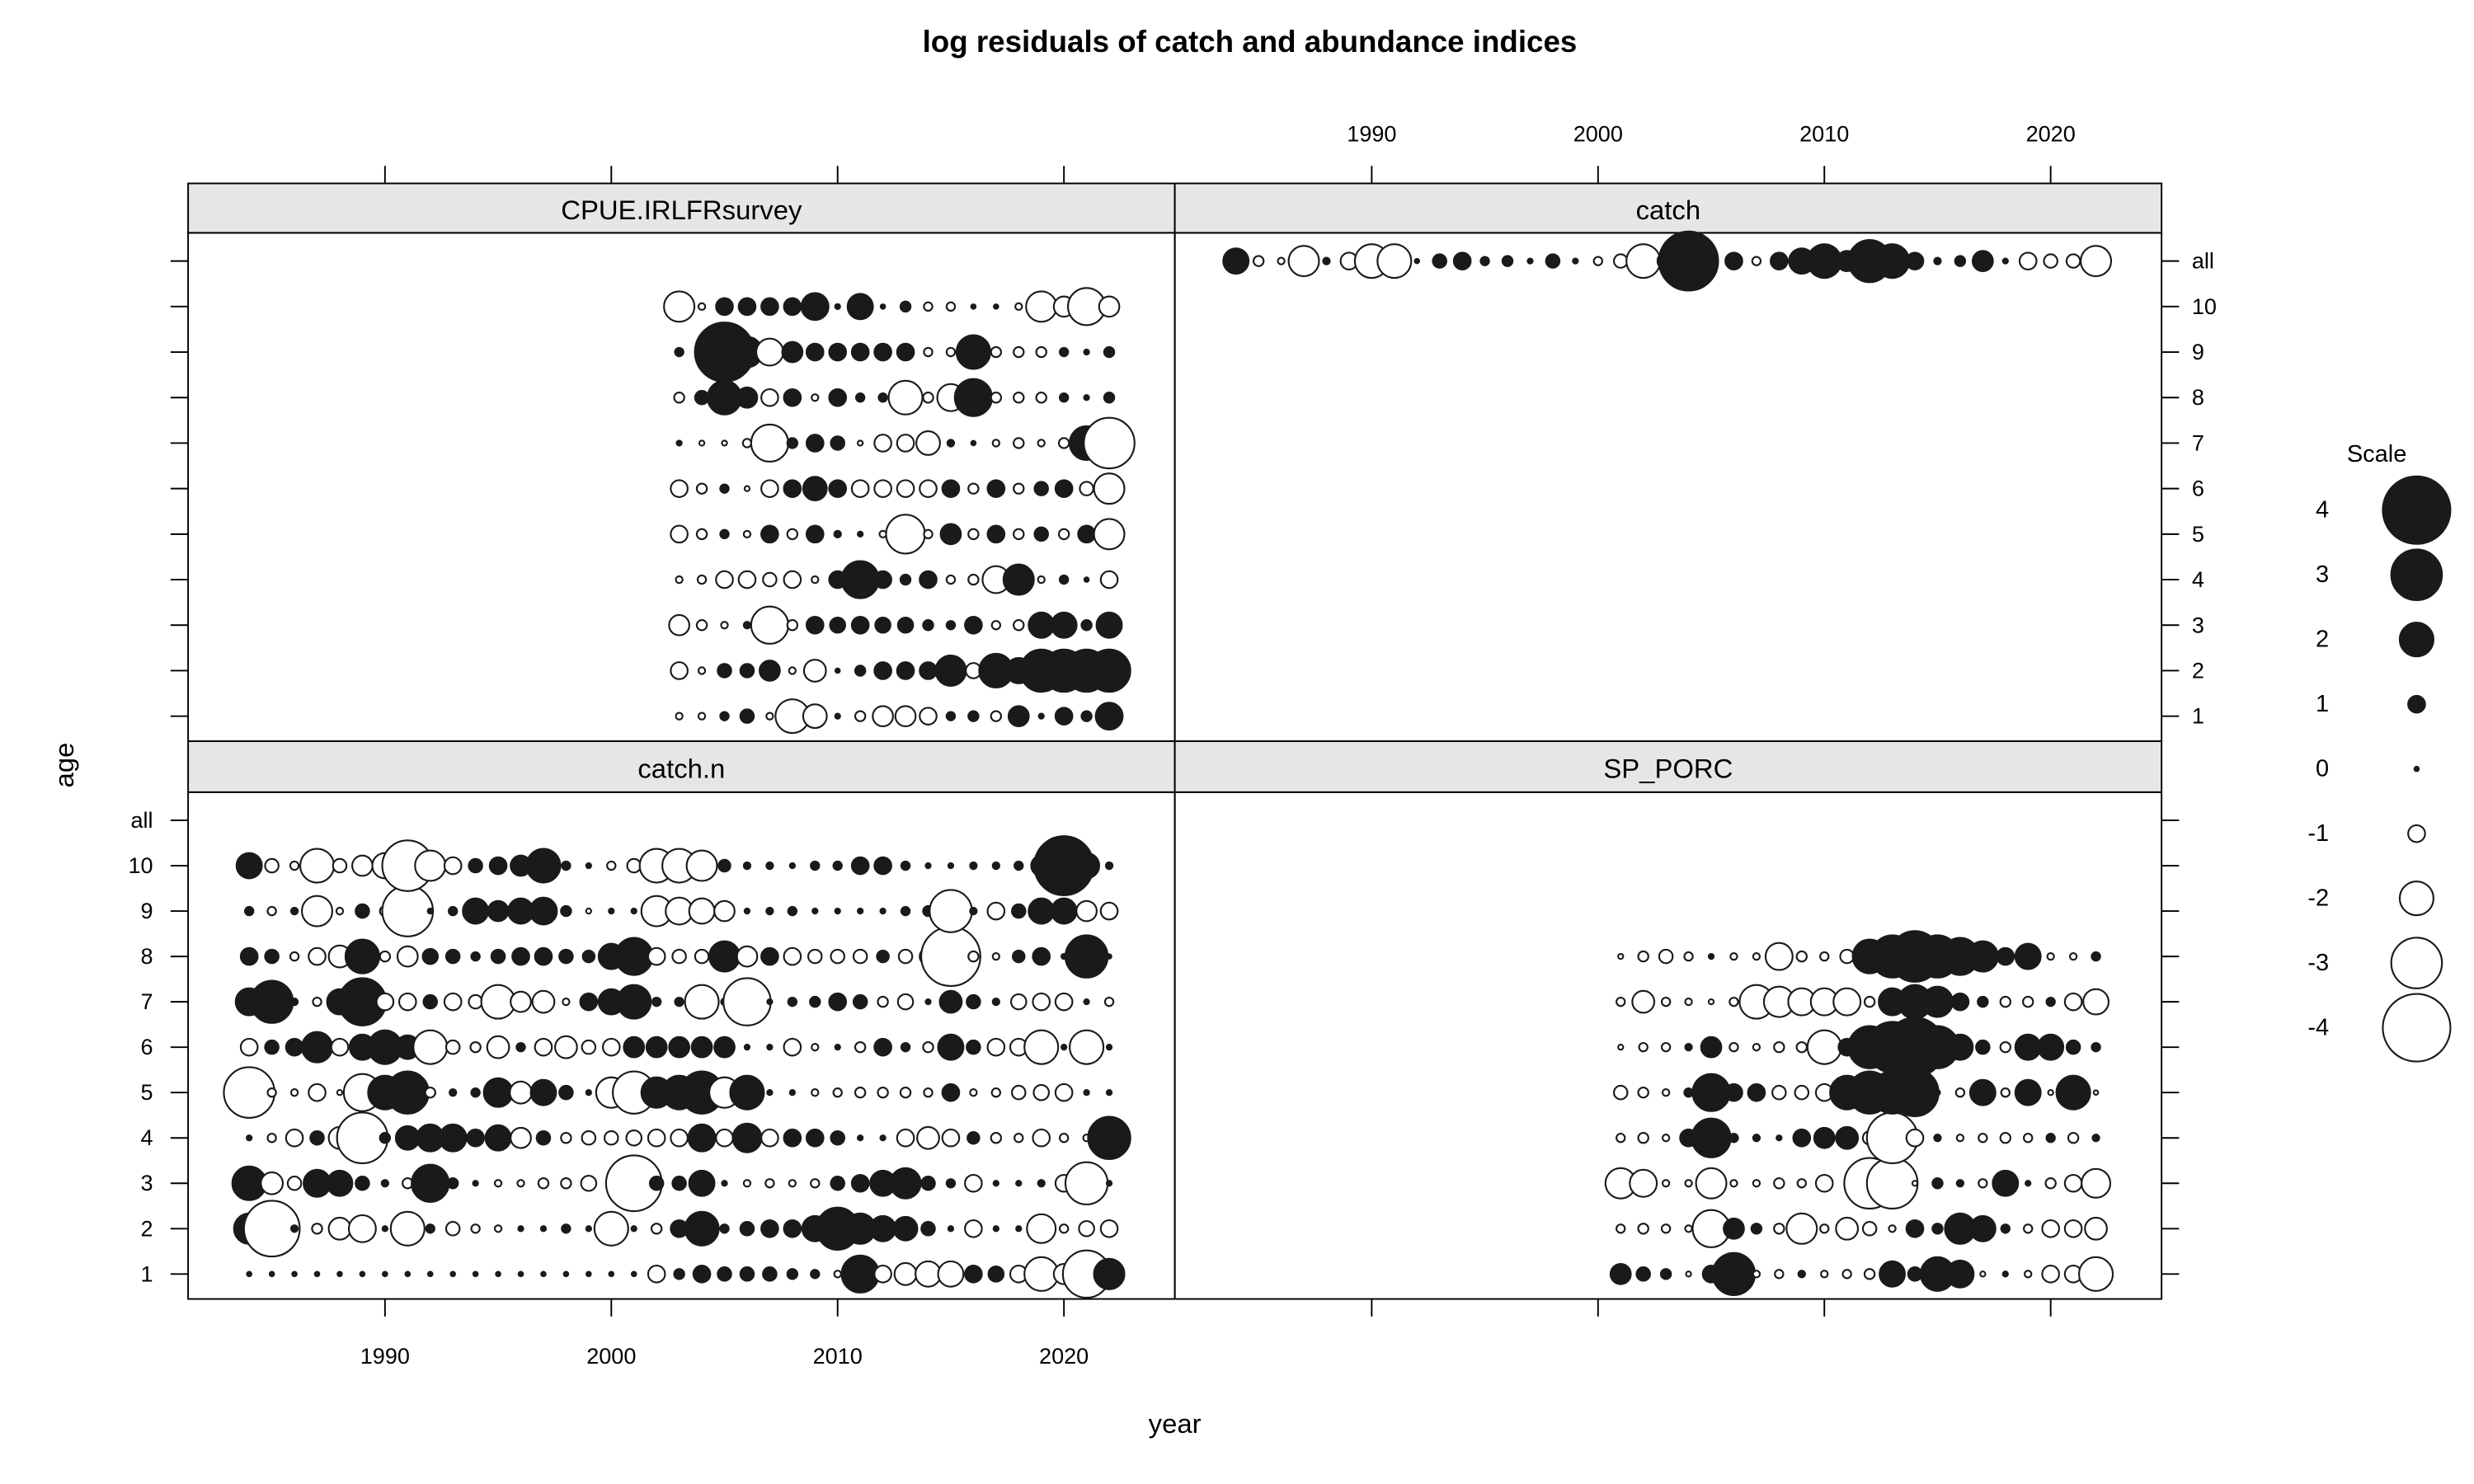  What do you see at coordinates (147, 1137) in the screenshot?
I see `y-tick-label: 4` at bounding box center [147, 1137].